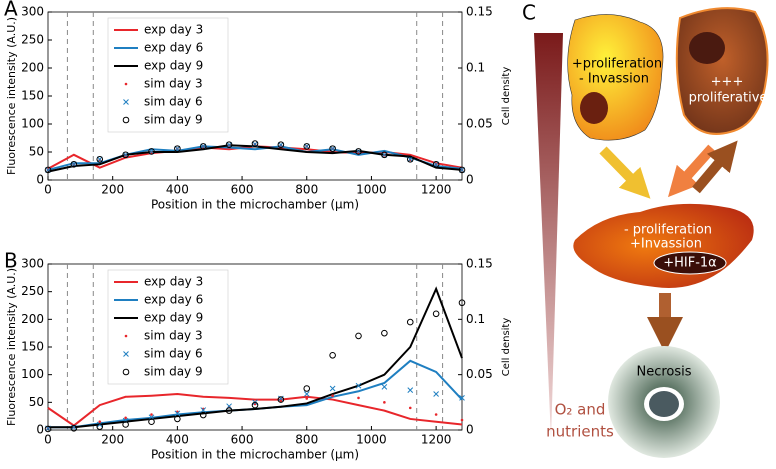  Describe the element at coordinates (668, 230) in the screenshot. I see `cell-text: - proliferation` at that location.